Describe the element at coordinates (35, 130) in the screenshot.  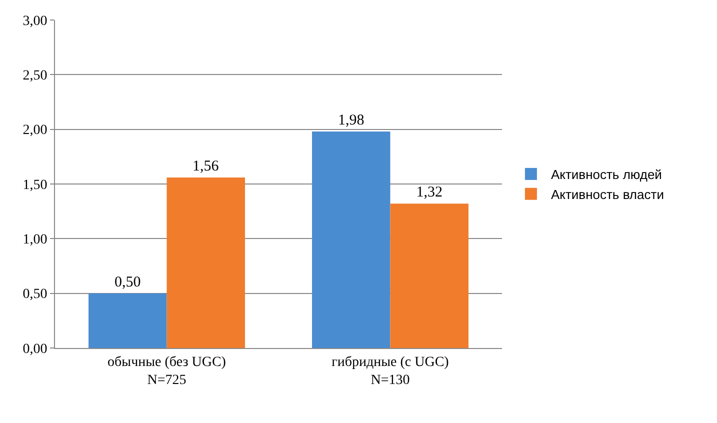
I see `y-tick-label: 2,00` at that location.